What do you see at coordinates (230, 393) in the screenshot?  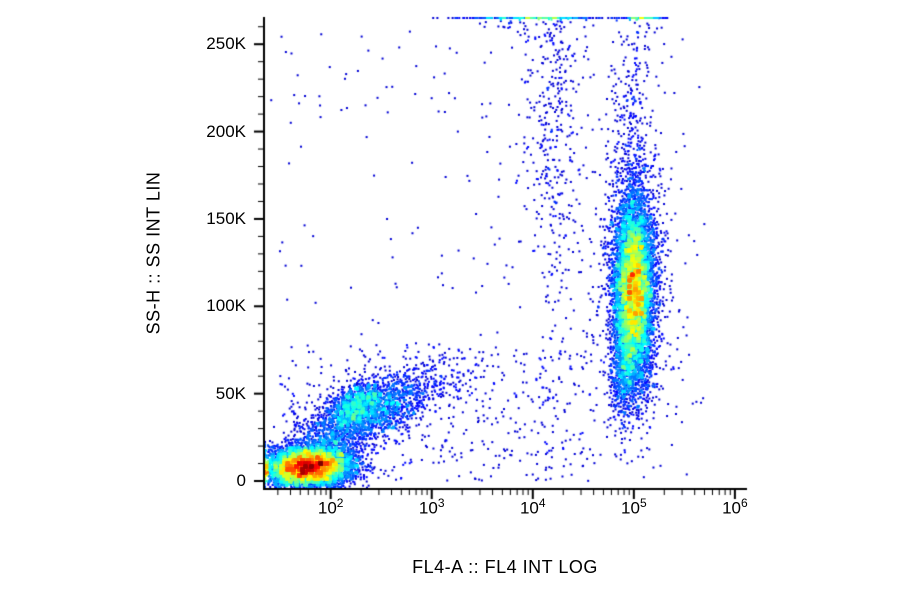 I see `y-tick-label: 50K` at bounding box center [230, 393].